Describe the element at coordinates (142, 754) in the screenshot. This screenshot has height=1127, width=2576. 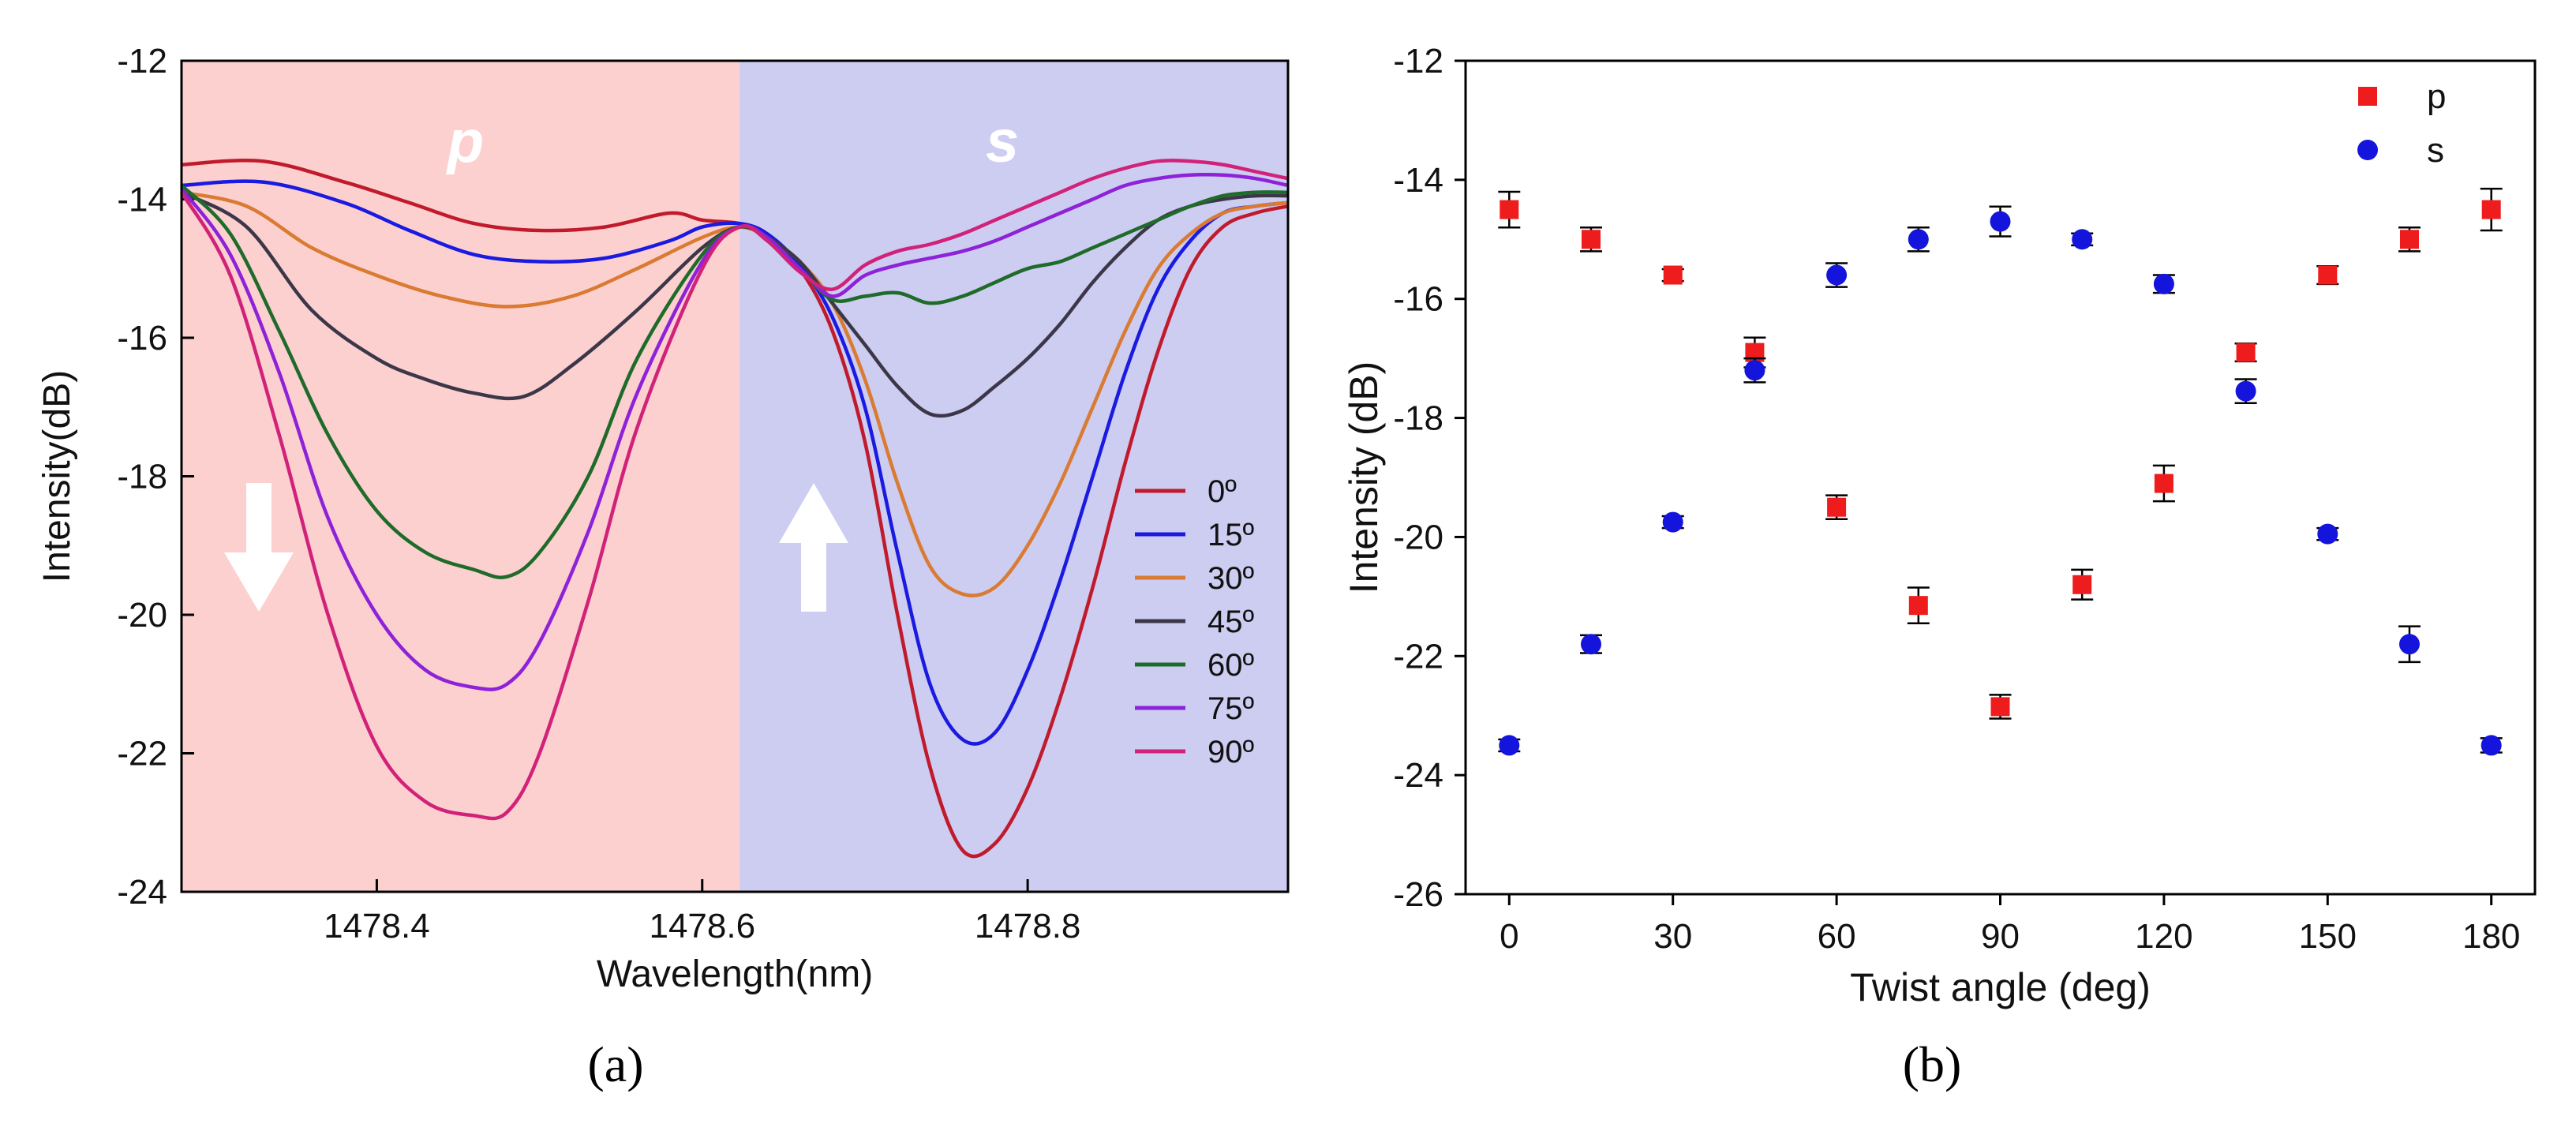
I see `y-tick-label-a: -22` at that location.